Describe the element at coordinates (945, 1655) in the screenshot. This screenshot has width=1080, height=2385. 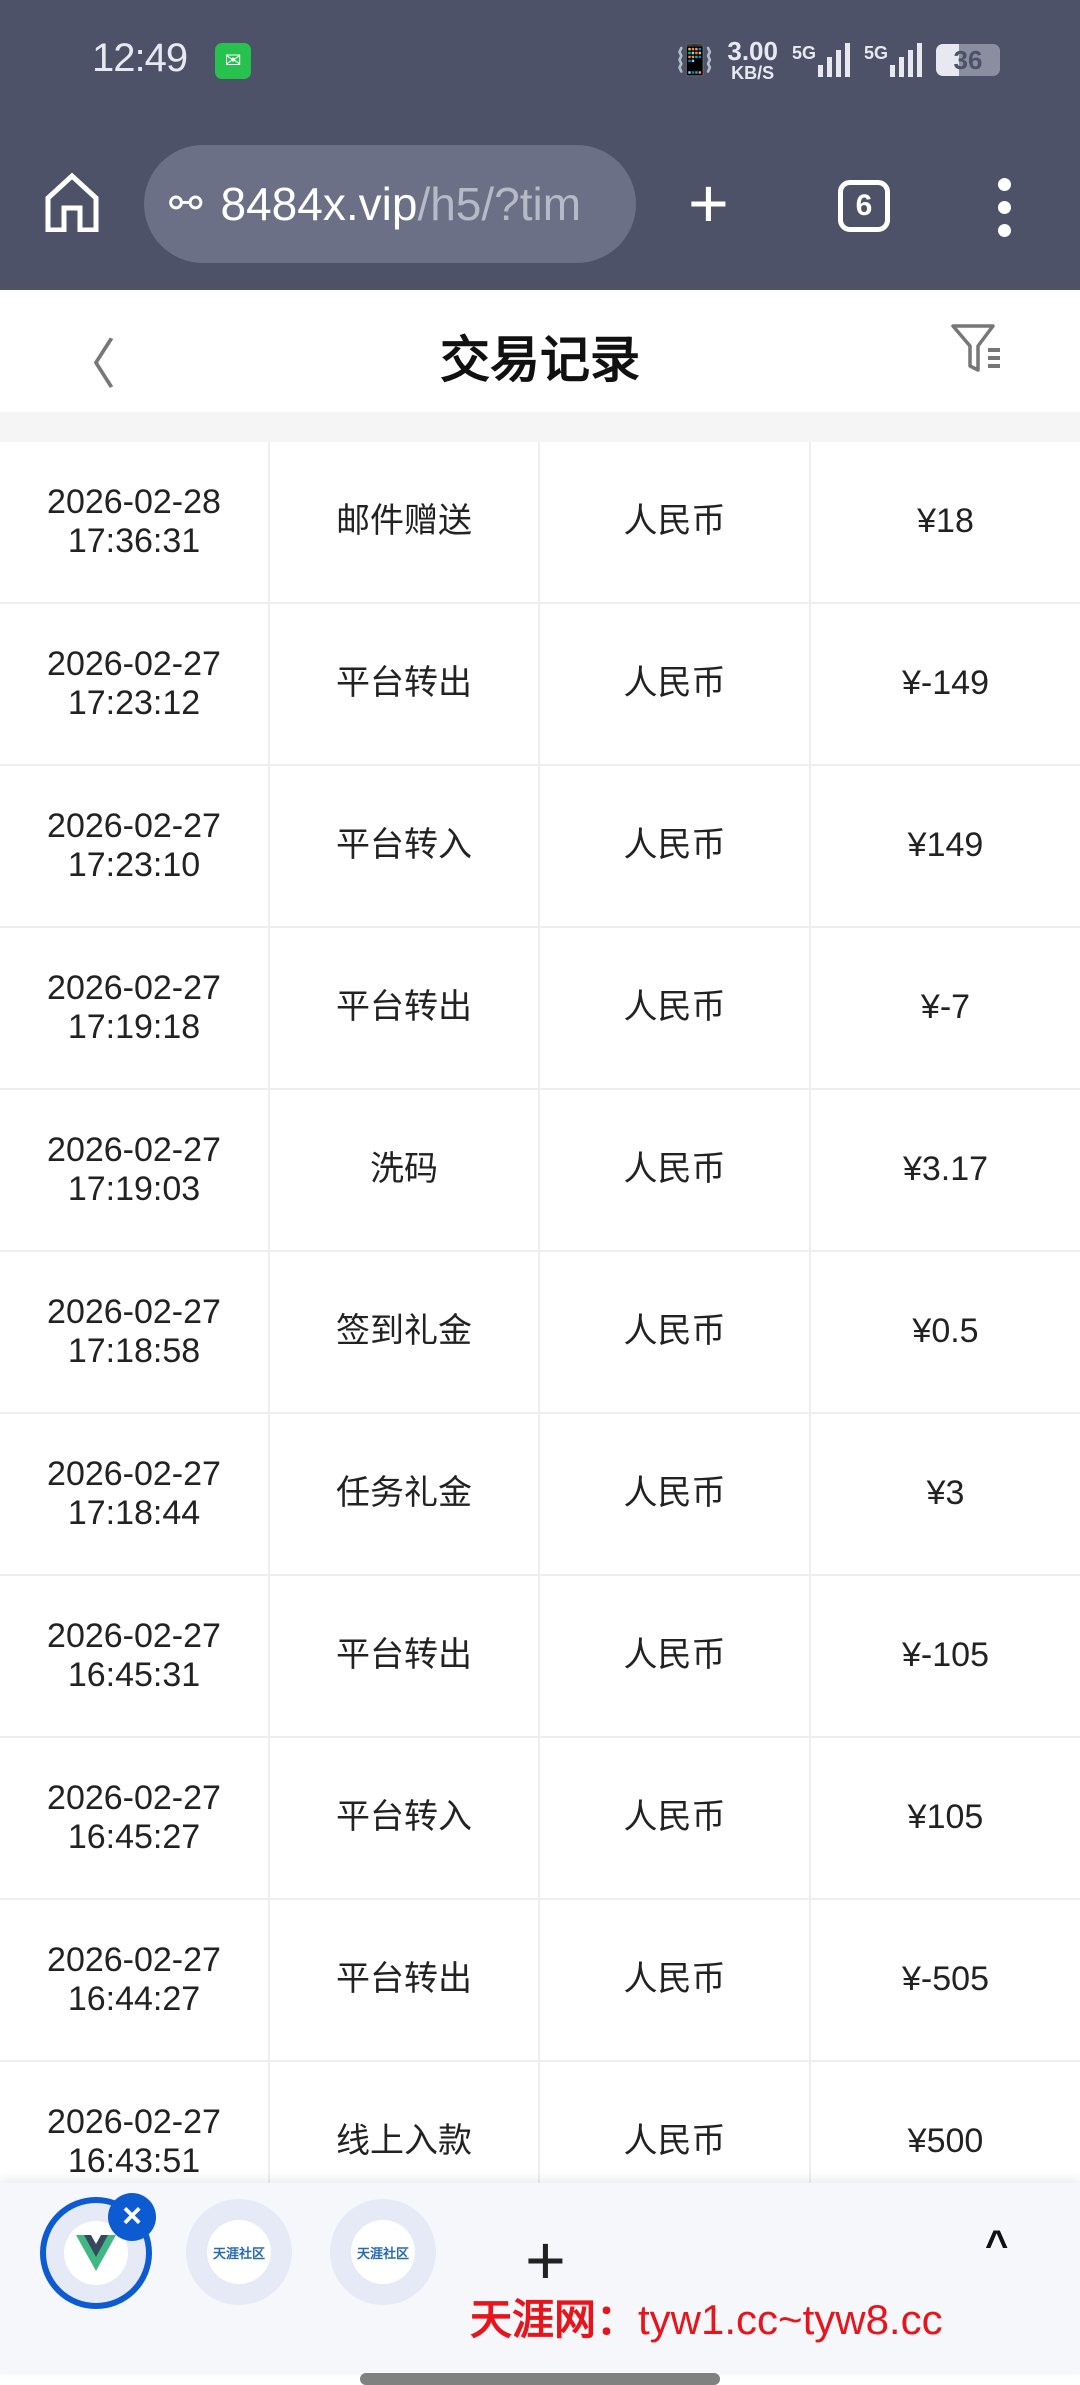
I see `amount-cell: ¥-105` at that location.